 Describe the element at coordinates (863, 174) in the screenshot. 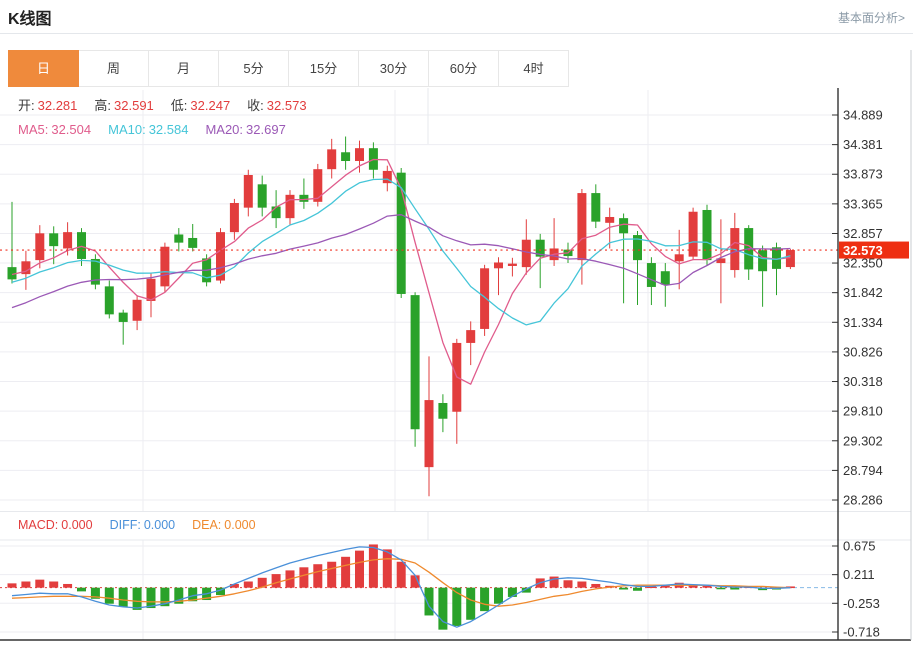

I see `svg-text: 33.873` at that location.